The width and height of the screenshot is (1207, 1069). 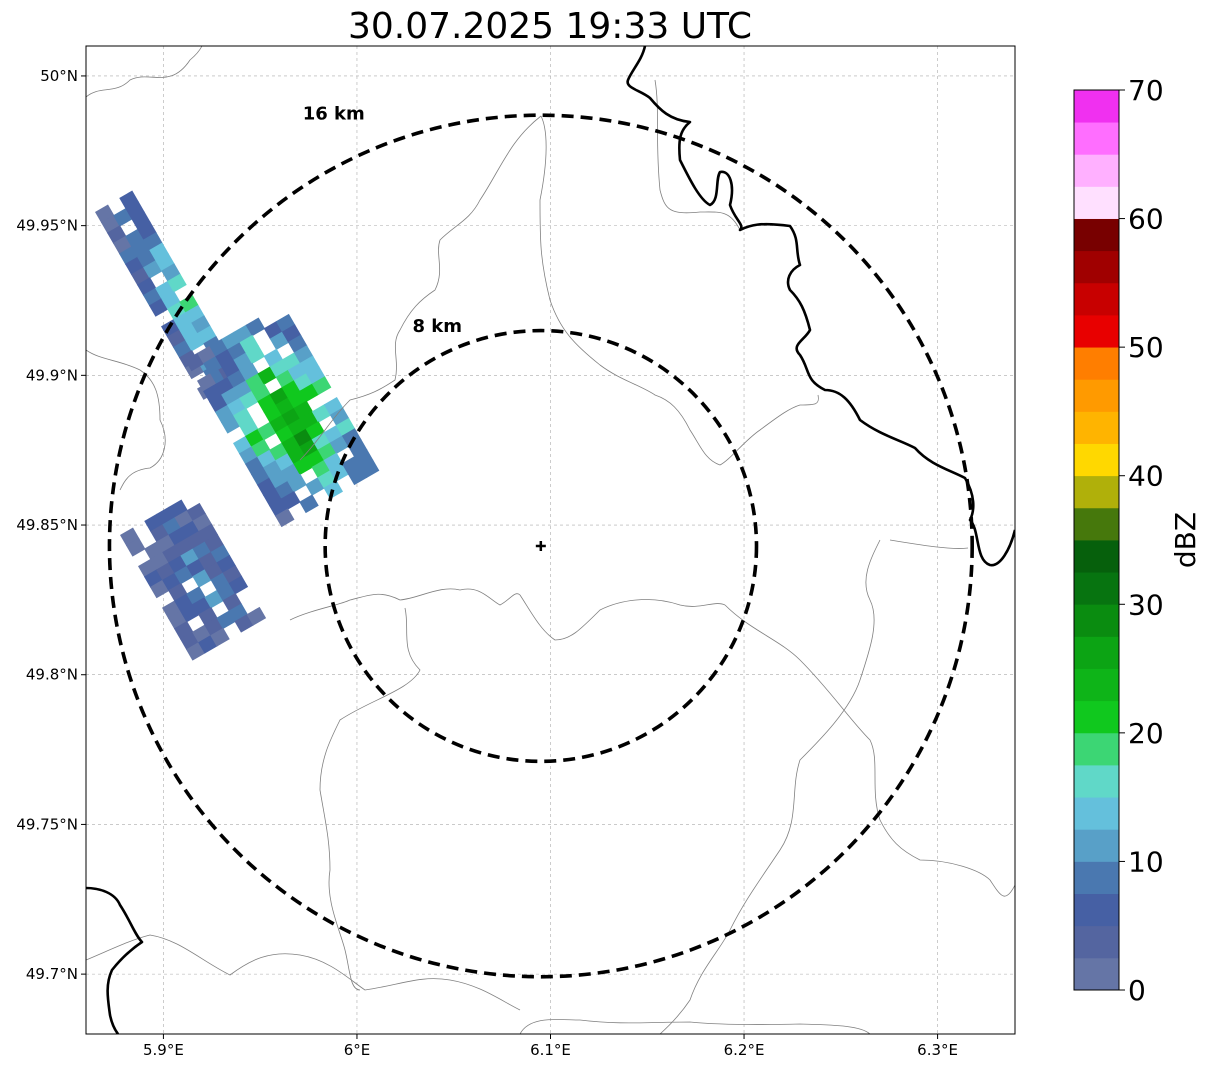 I want to click on boundary-line-river-valley, so click(x=507, y=614).